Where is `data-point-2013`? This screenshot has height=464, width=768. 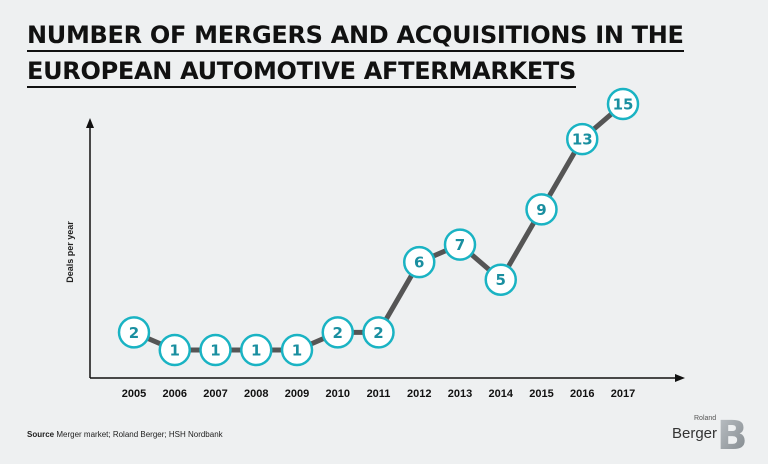 data-point-2013 is located at coordinates (460, 244).